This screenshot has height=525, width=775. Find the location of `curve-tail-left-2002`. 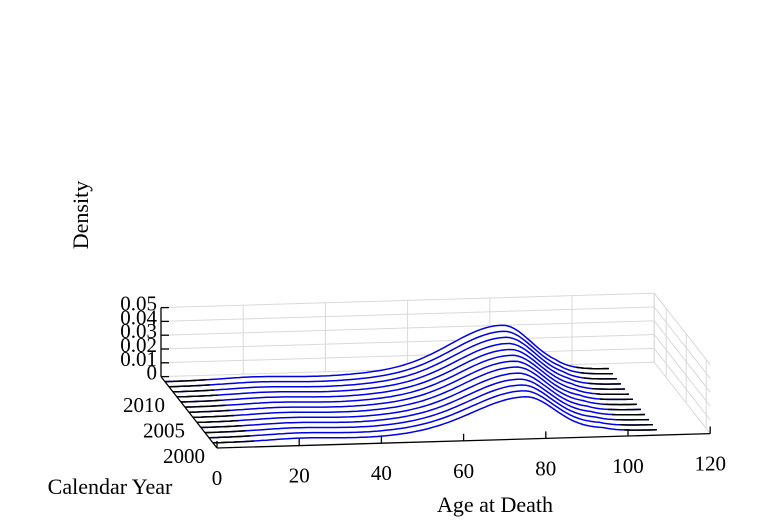

curve-tail-left-2002 is located at coordinates (225, 432).